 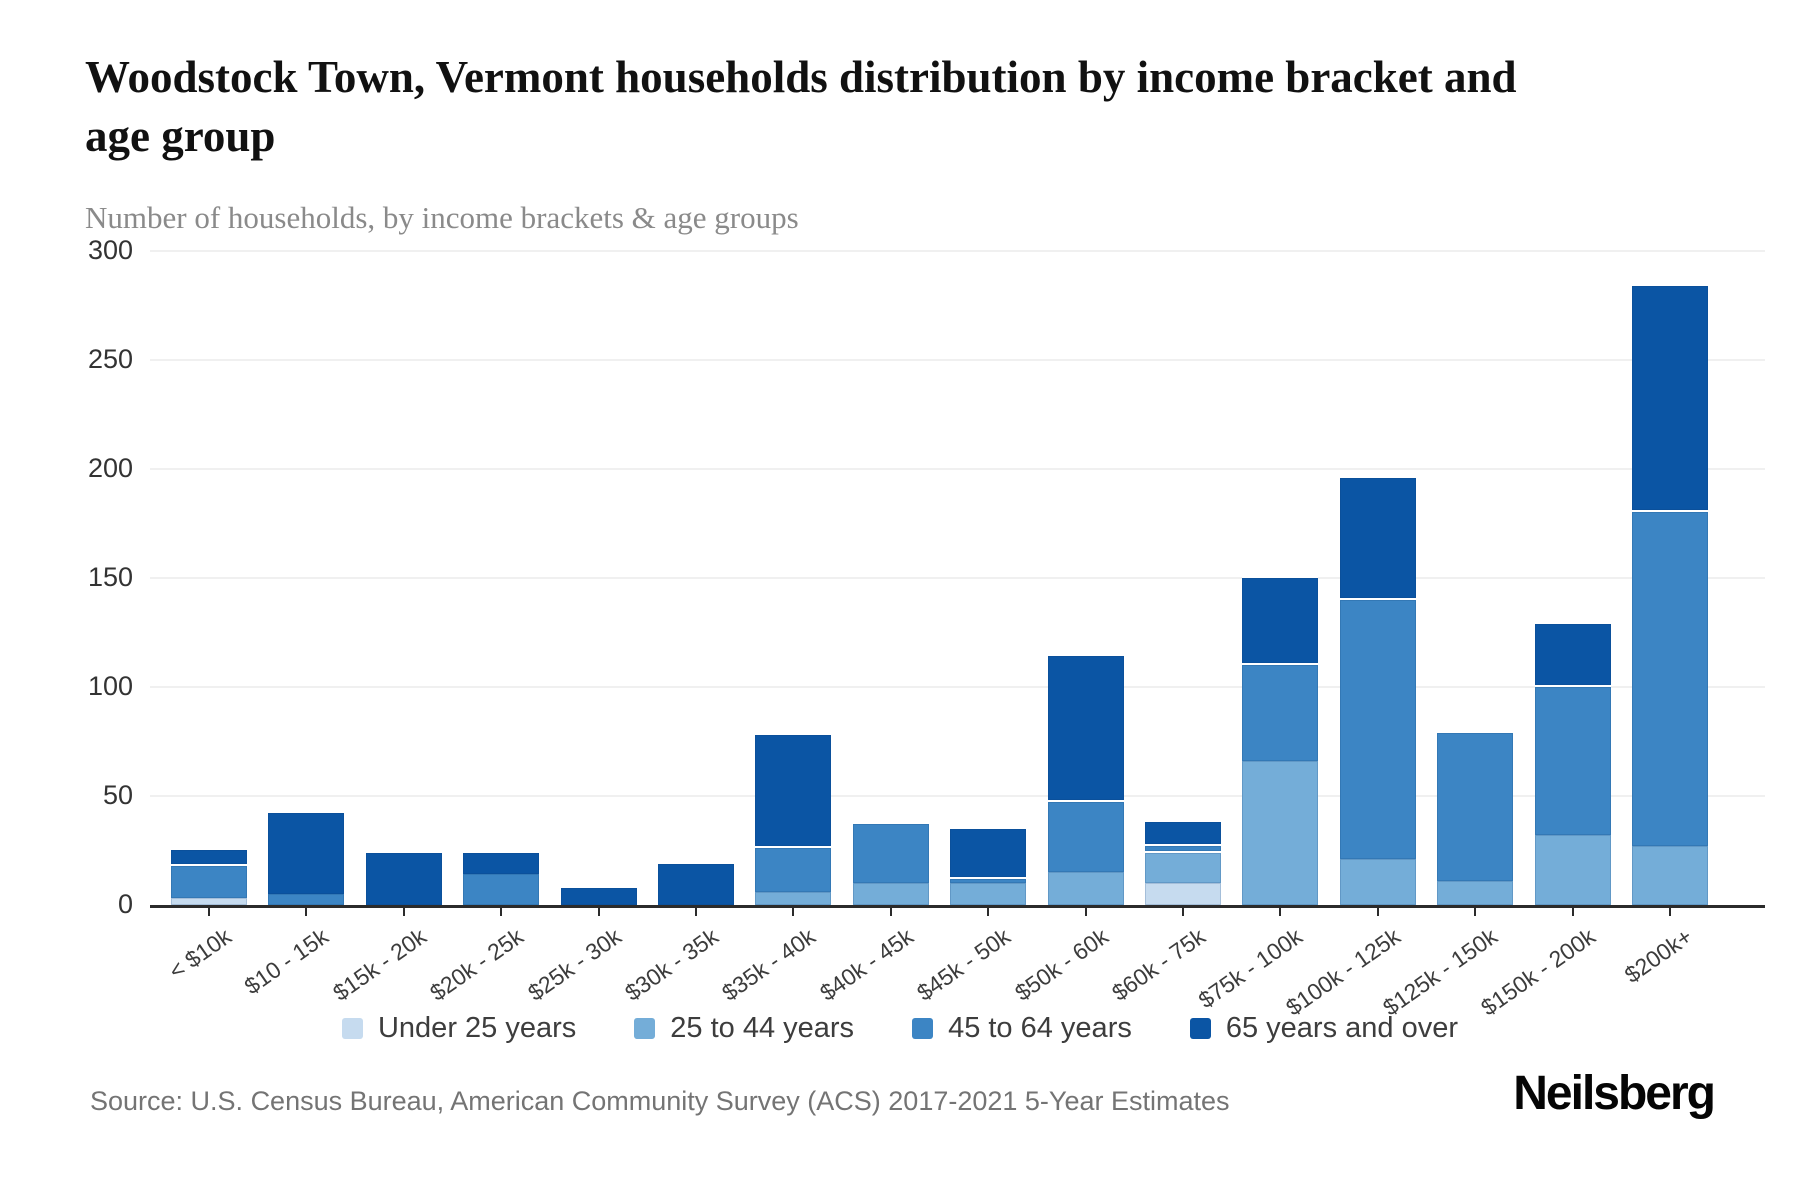 What do you see at coordinates (110, 577) in the screenshot?
I see `y-tick-label-150: 150` at bounding box center [110, 577].